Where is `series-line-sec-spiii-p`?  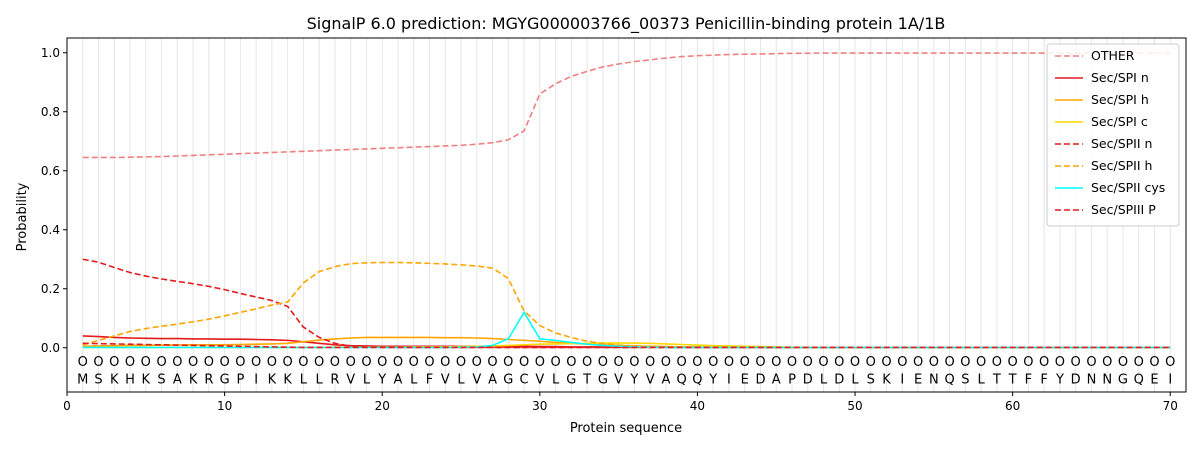
series-line-sec-spiii-p is located at coordinates (626, 345).